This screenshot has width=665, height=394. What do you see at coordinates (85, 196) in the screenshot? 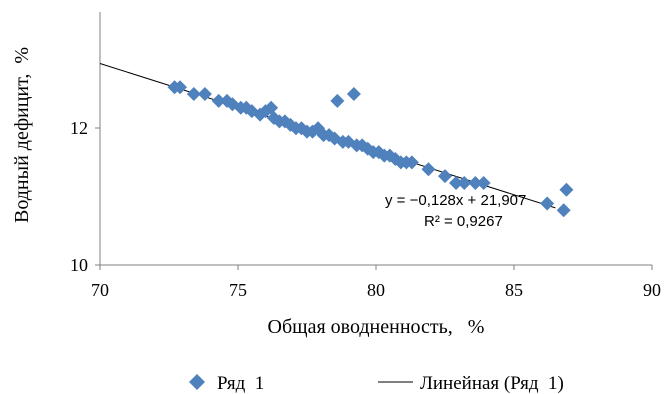
I see `y-ticks: 10 12` at bounding box center [85, 196].